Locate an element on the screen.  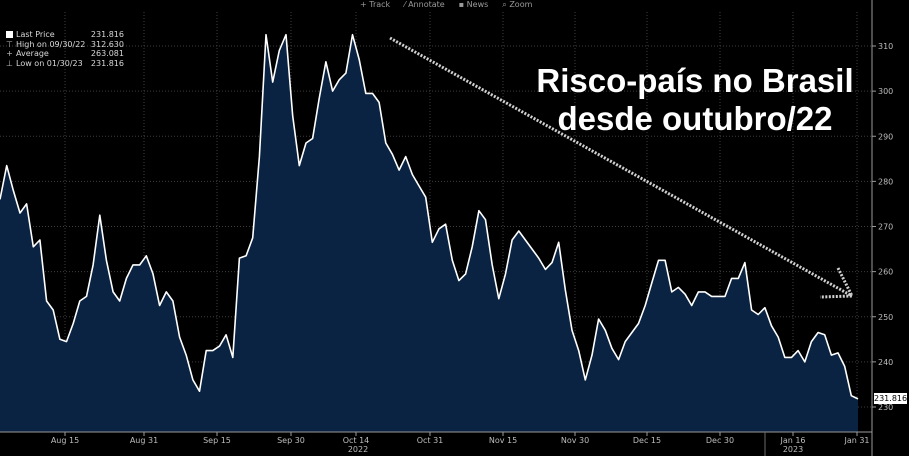
y-tick-label: 280 is located at coordinates (885, 181).